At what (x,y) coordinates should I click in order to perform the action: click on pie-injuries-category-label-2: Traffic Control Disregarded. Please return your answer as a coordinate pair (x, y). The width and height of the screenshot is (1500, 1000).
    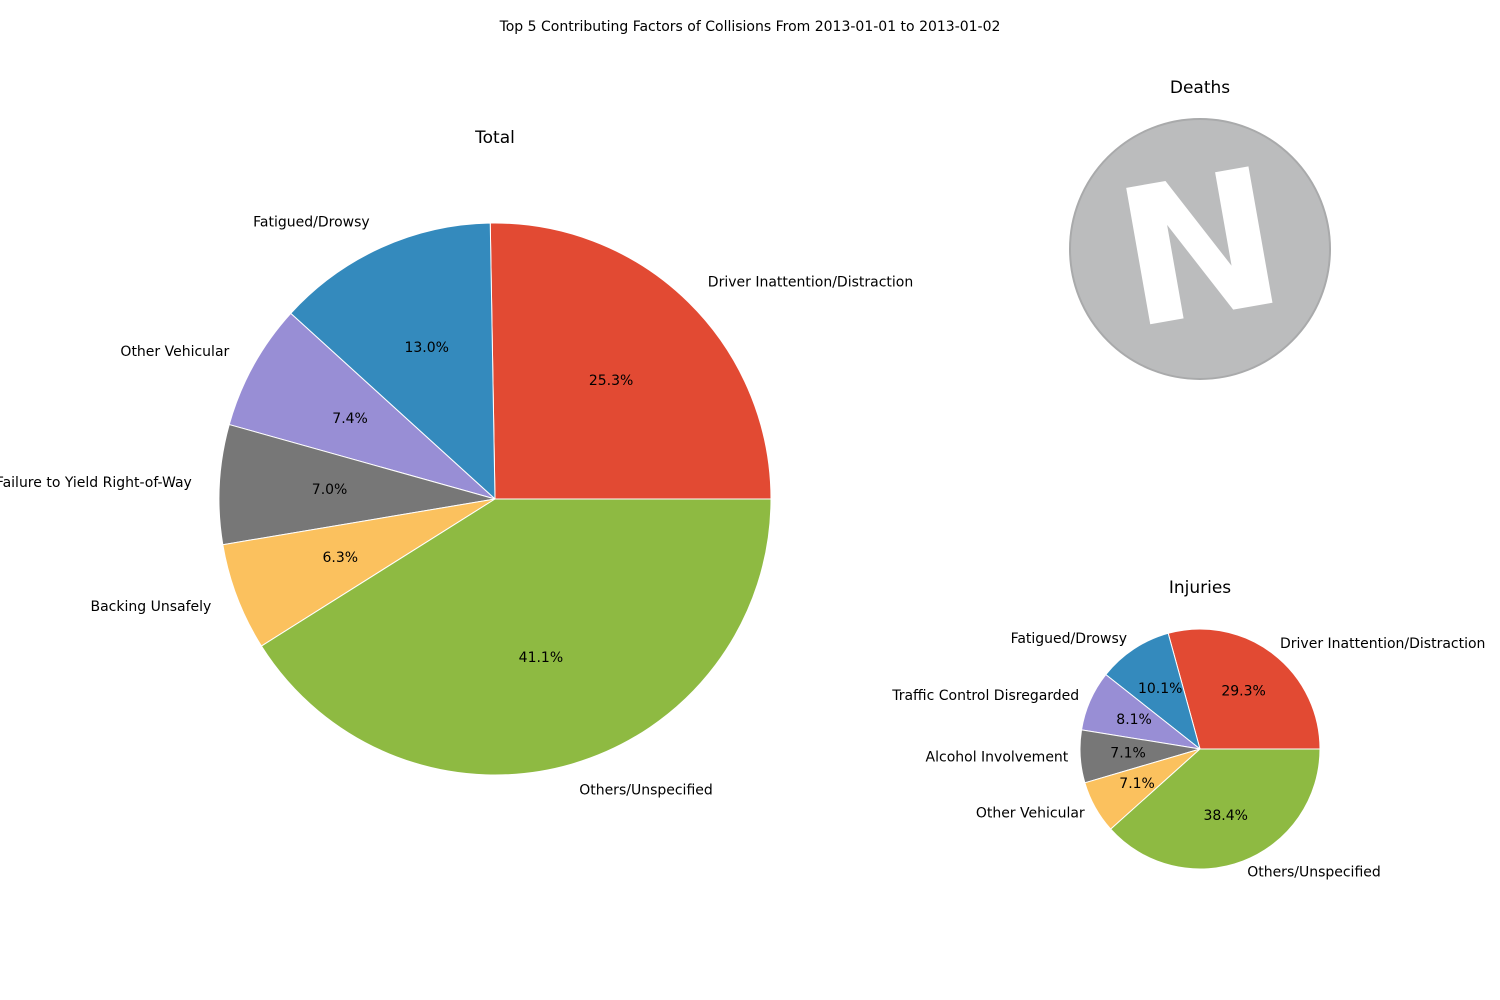
    Looking at the image, I should click on (985, 696).